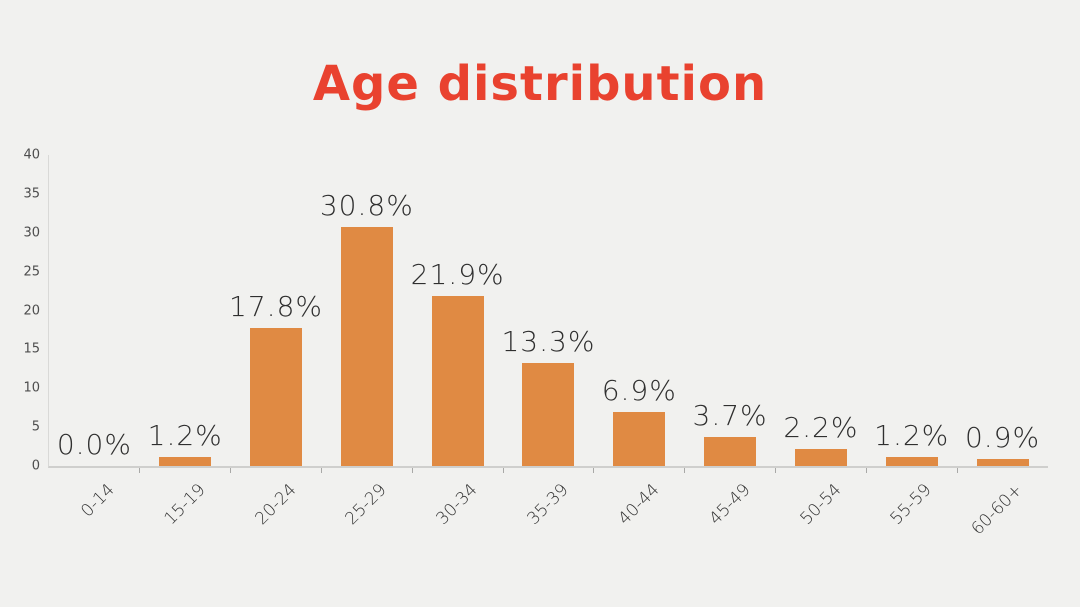 The image size is (1080, 607). Describe the element at coordinates (639, 342) in the screenshot. I see `bar-group: 6.9% 40-44` at that location.